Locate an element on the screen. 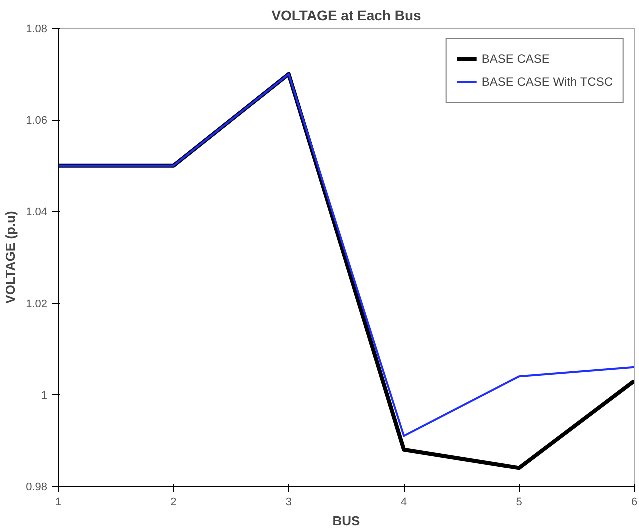  x-tick-label: 2 is located at coordinates (173, 502).